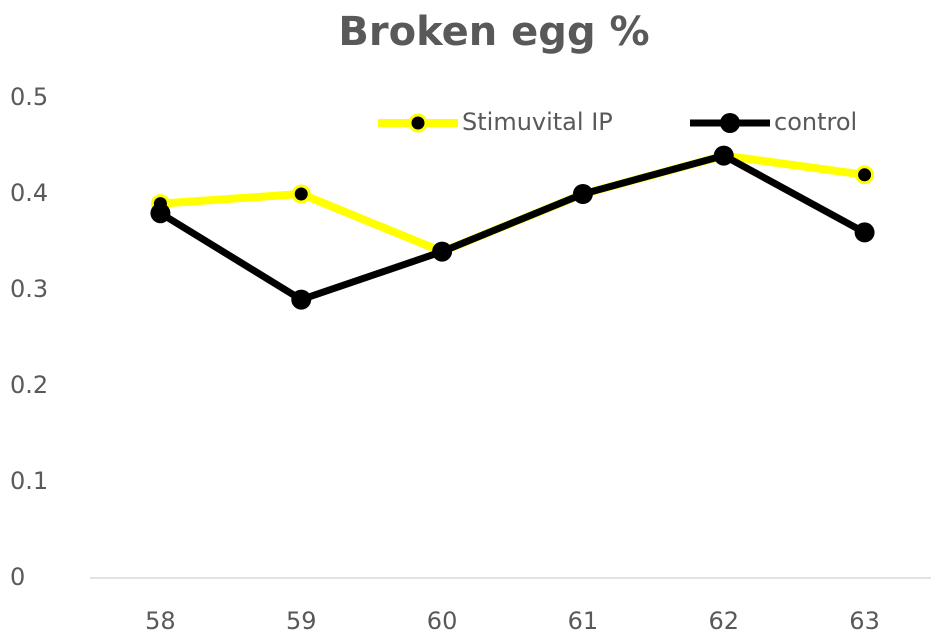 The image size is (935, 639). Describe the element at coordinates (29, 289) in the screenshot. I see `y-tick-label: 0.3` at that location.